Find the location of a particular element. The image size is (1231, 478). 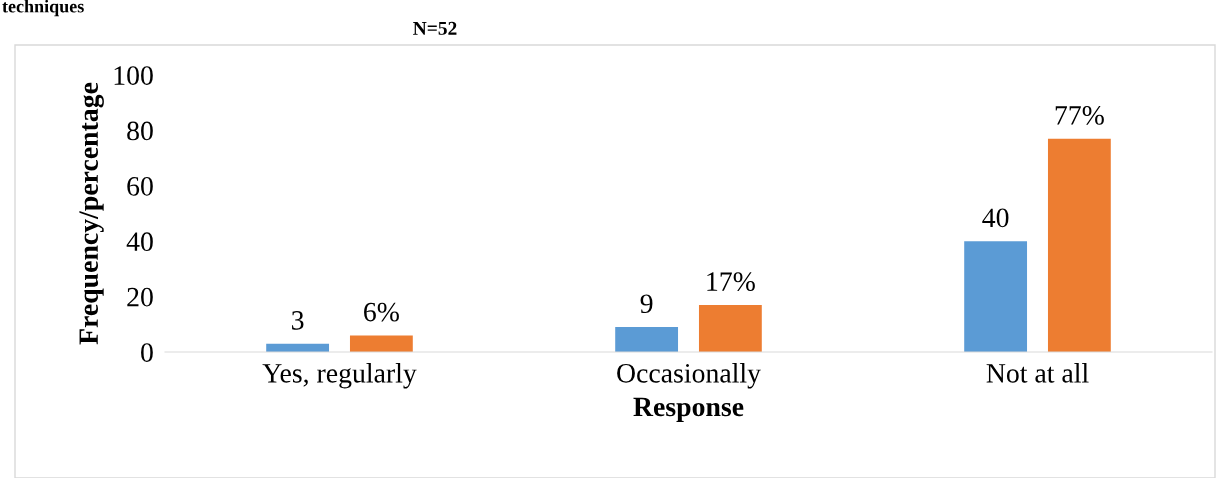

chart-title: N=52 is located at coordinates (435, 28).